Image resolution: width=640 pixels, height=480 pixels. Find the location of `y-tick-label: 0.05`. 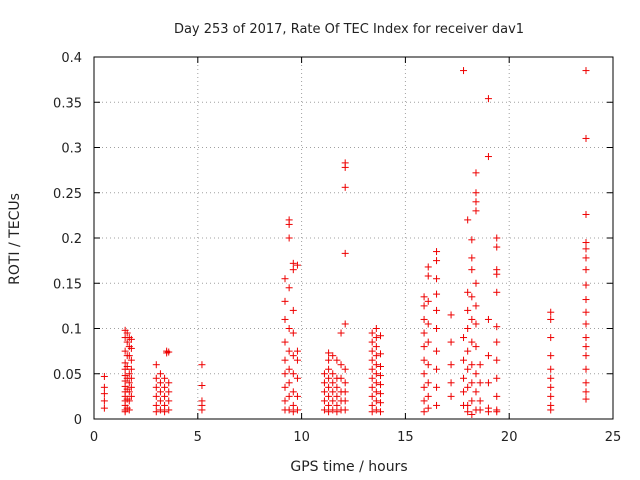

y-tick-label: 0.05 is located at coordinates (67, 375).